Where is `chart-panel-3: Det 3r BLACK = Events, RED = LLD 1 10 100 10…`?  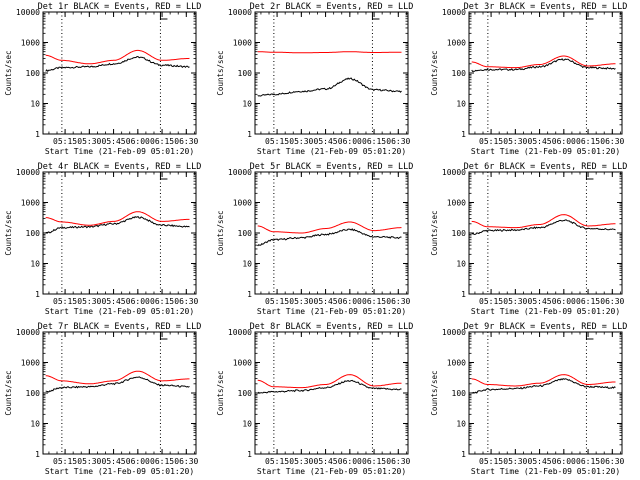
chart-panel-3: Det 3r BLACK = Events, RED = LLD 1 10 100 10… is located at coordinates (528, 79).